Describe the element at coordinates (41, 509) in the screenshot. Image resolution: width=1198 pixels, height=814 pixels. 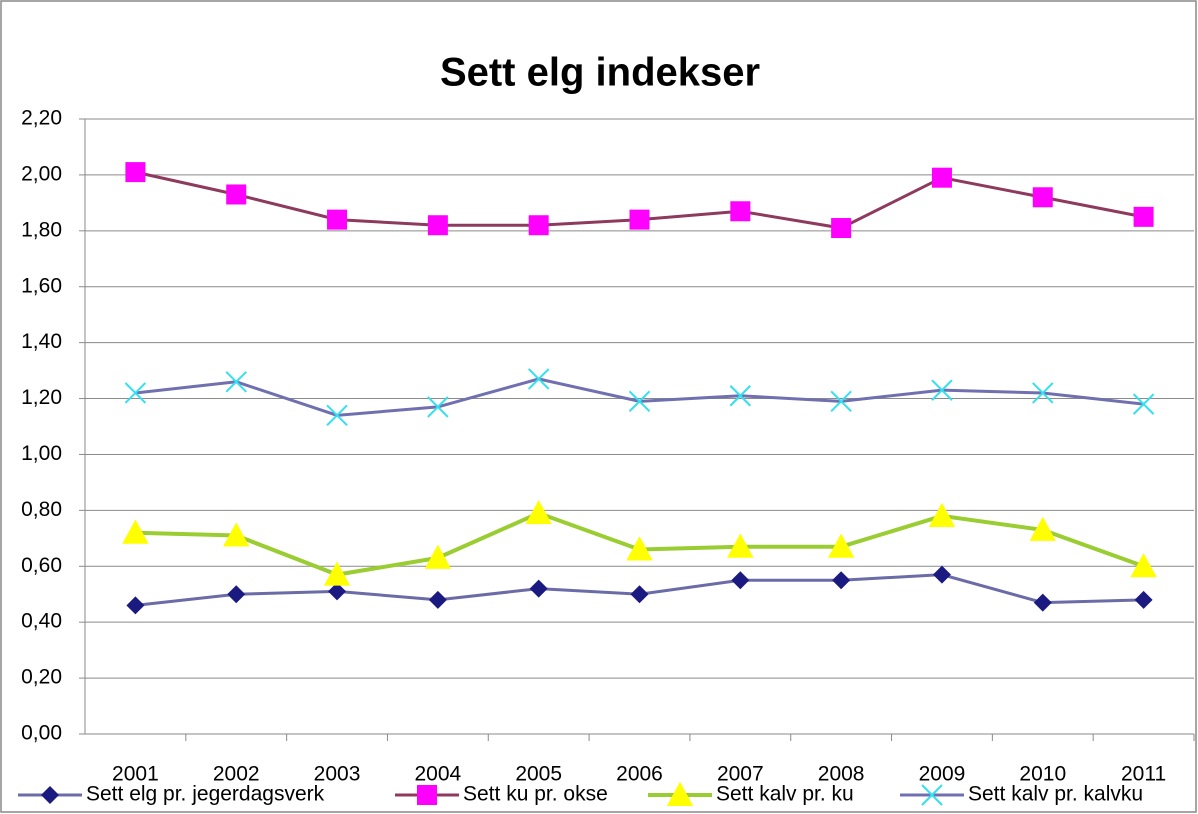
I see `y-tick-label: 0,80` at that location.